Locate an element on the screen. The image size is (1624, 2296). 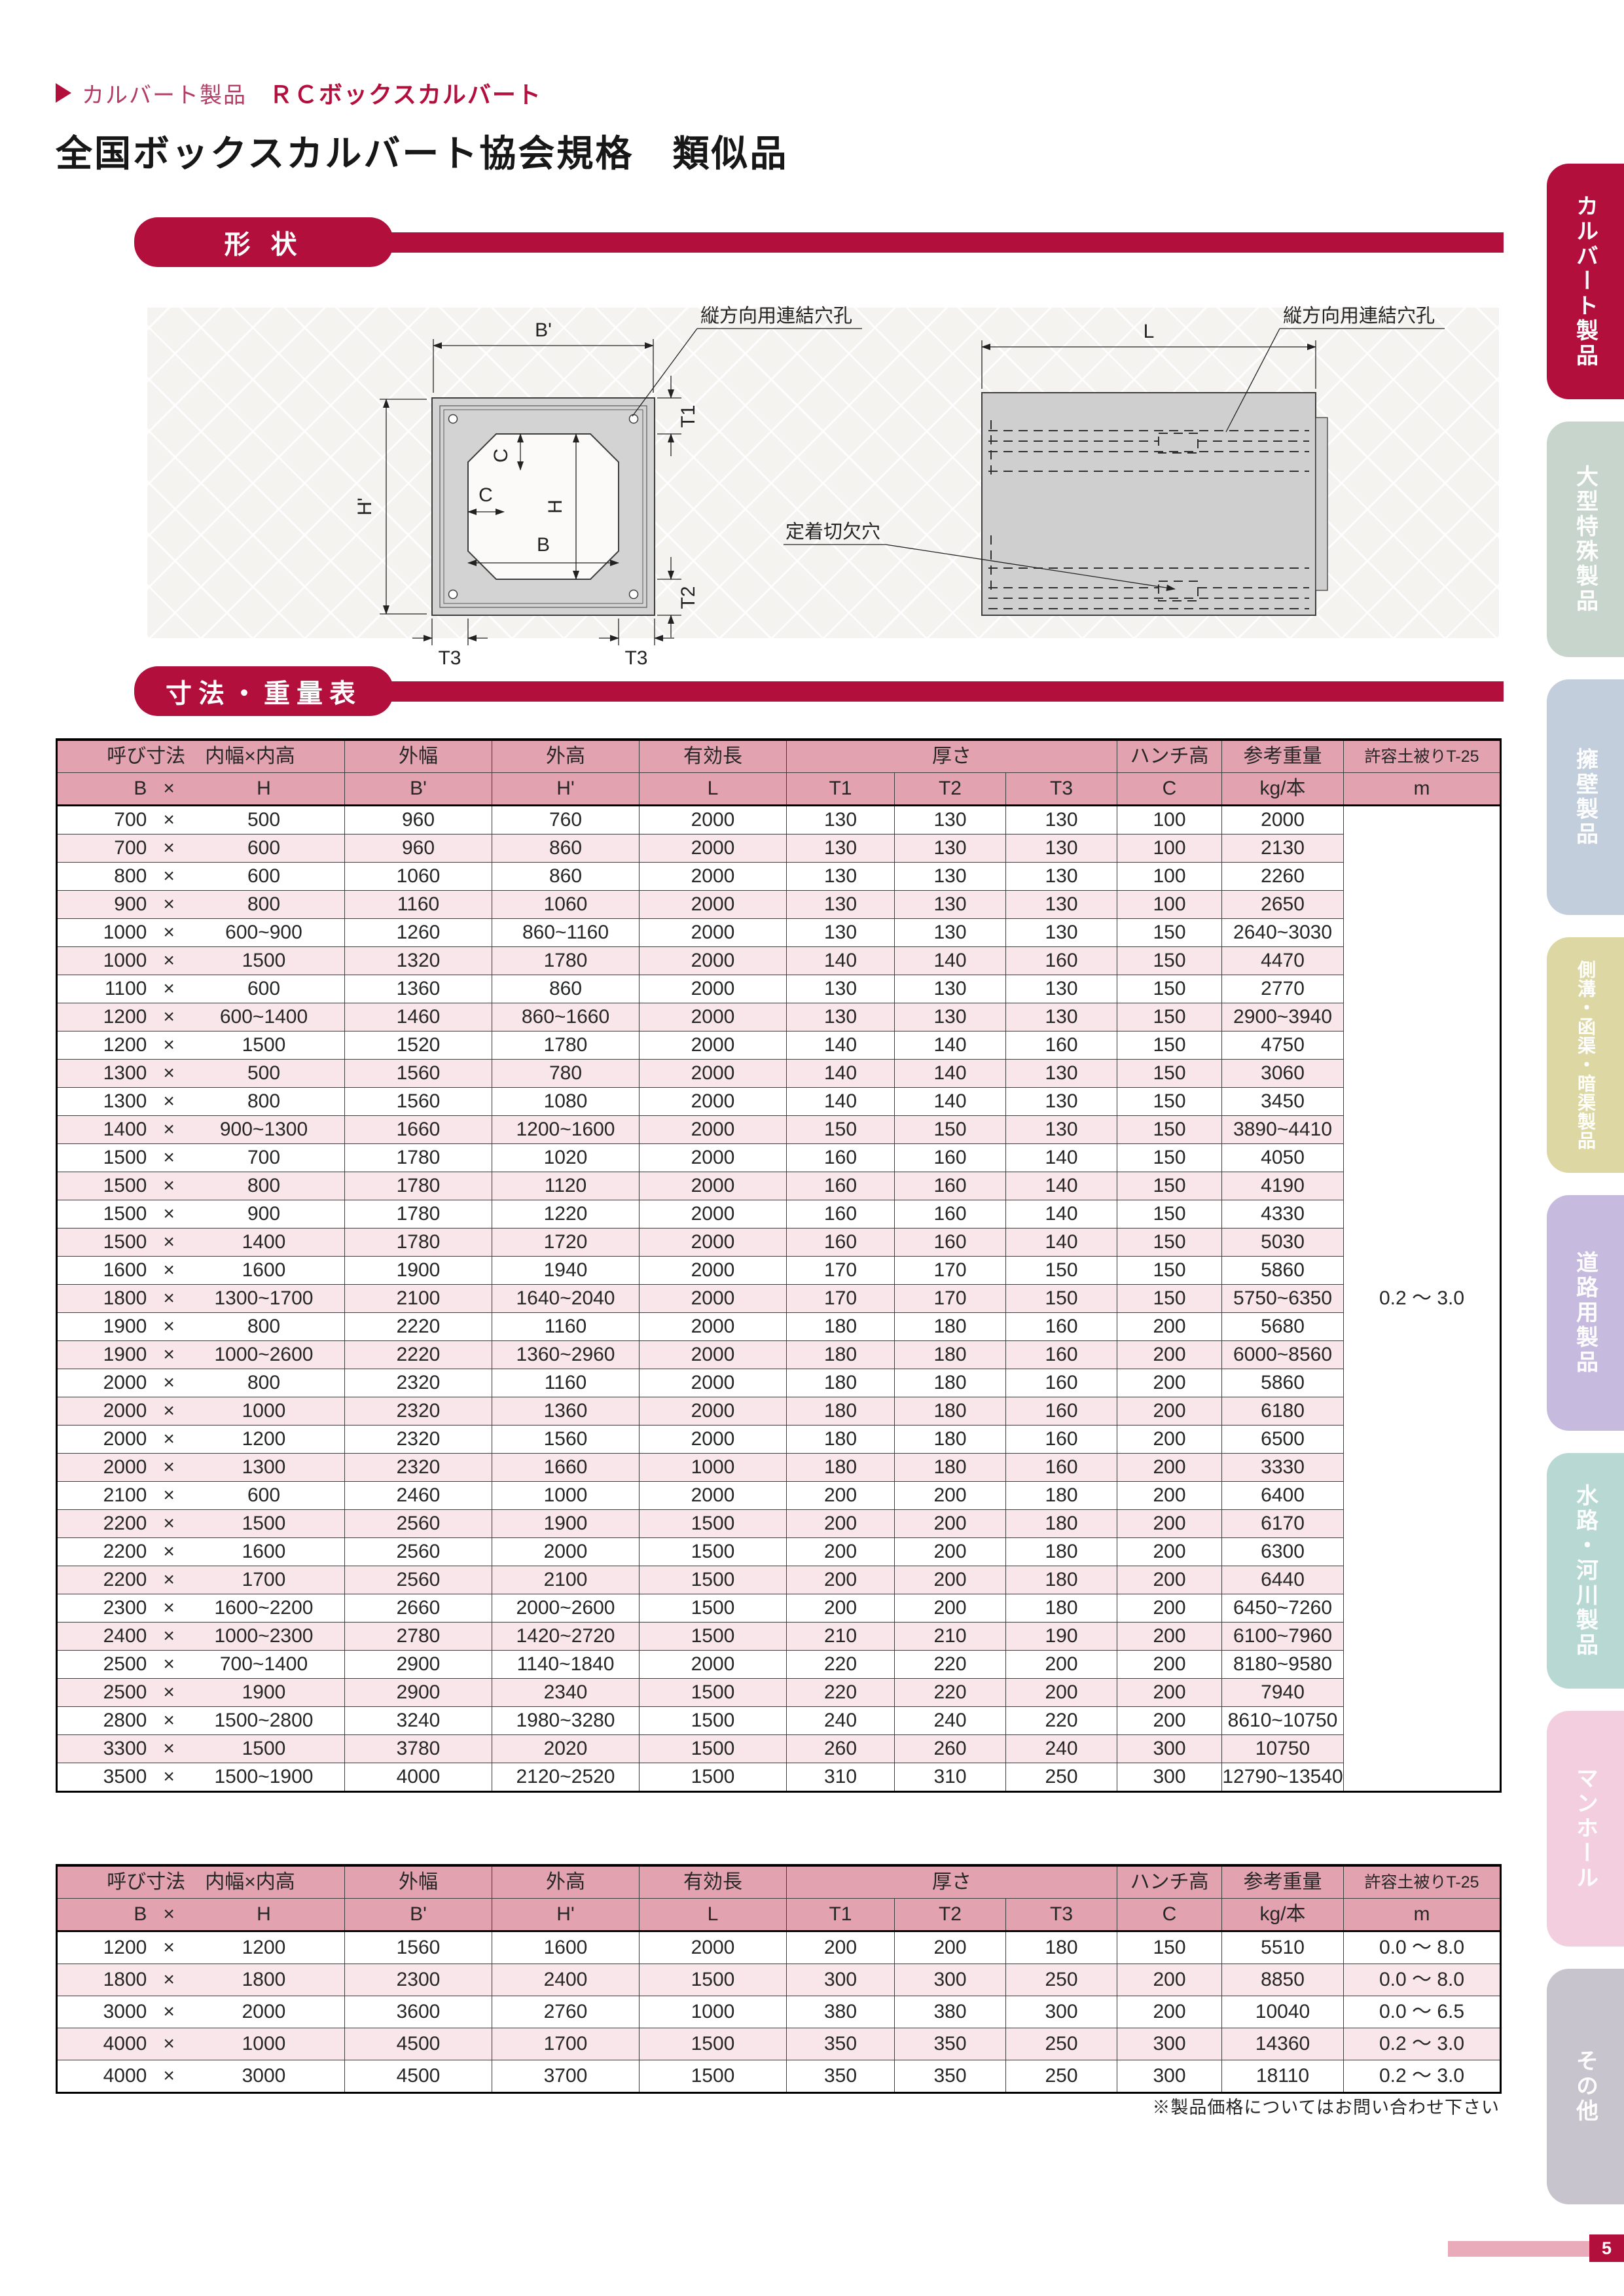
nominal-size-cell: 1100 × 600 is located at coordinates (200, 989).